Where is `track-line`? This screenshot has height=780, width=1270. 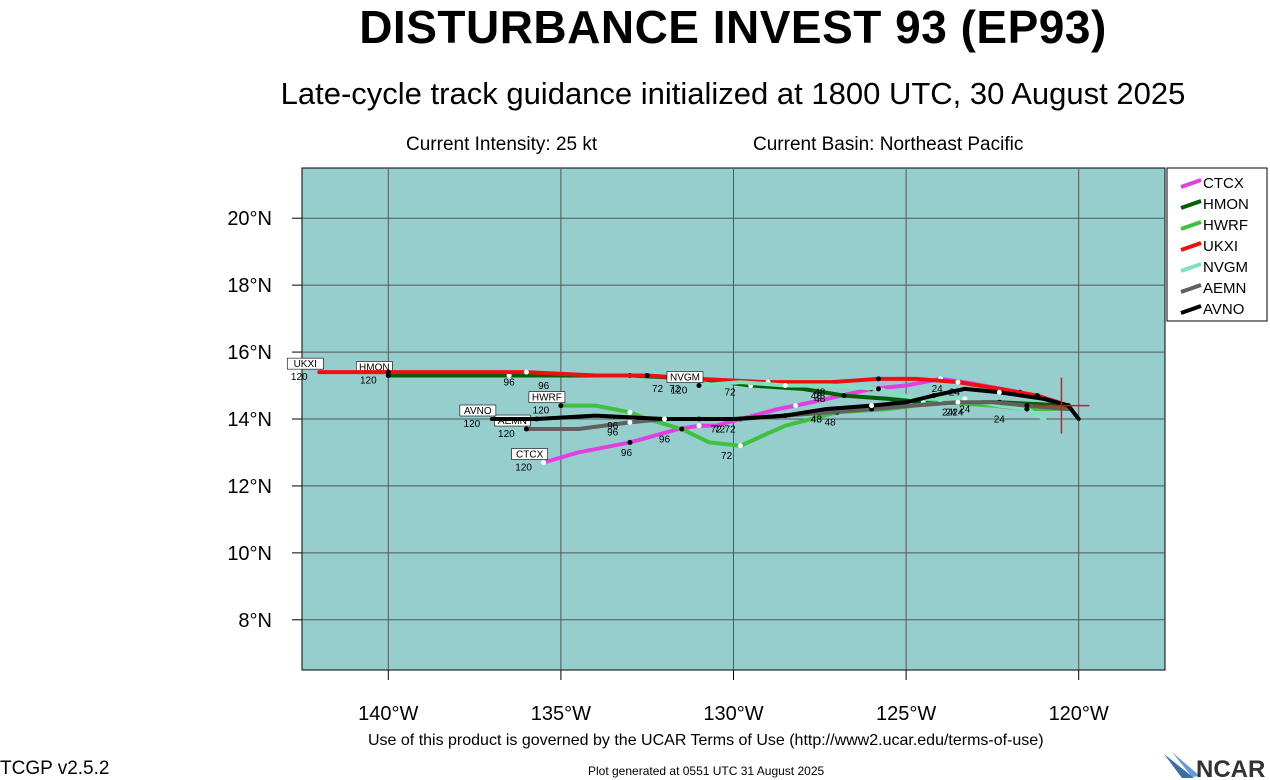 track-line is located at coordinates (814, 424).